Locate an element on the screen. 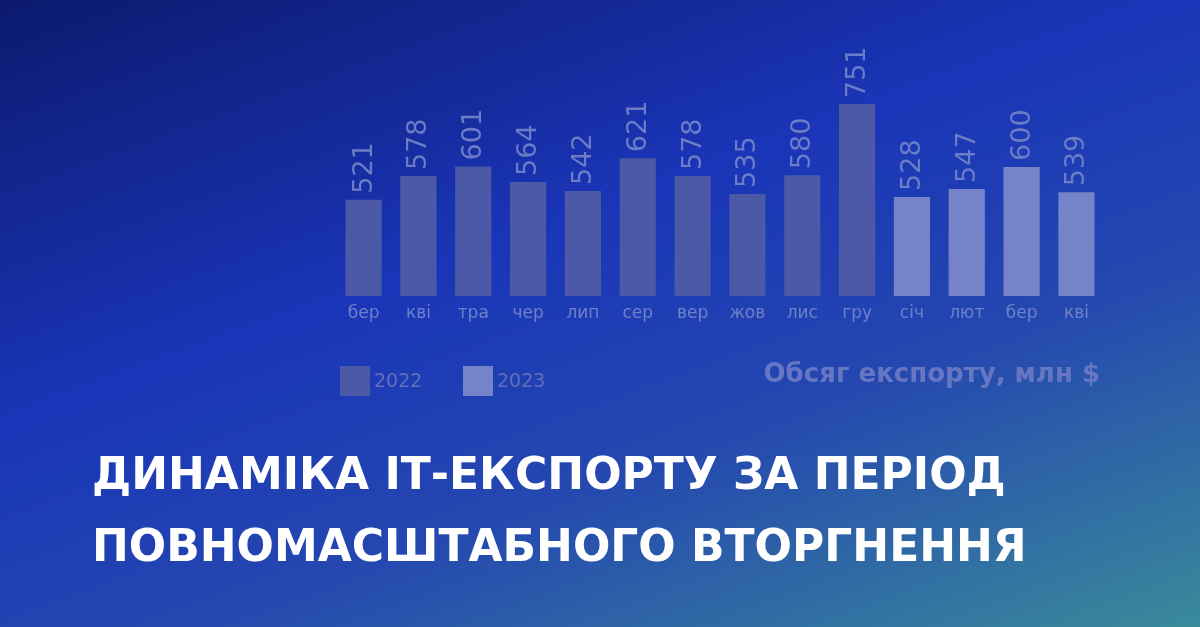 The image size is (1200, 627). legend-label: 2022 is located at coordinates (398, 380).